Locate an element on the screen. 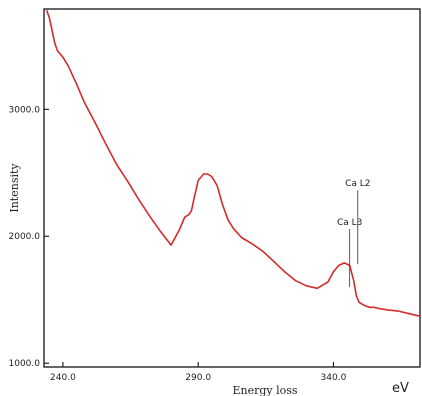 The width and height of the screenshot is (422, 396). x-tick-label: 240.0 is located at coordinates (63, 378).